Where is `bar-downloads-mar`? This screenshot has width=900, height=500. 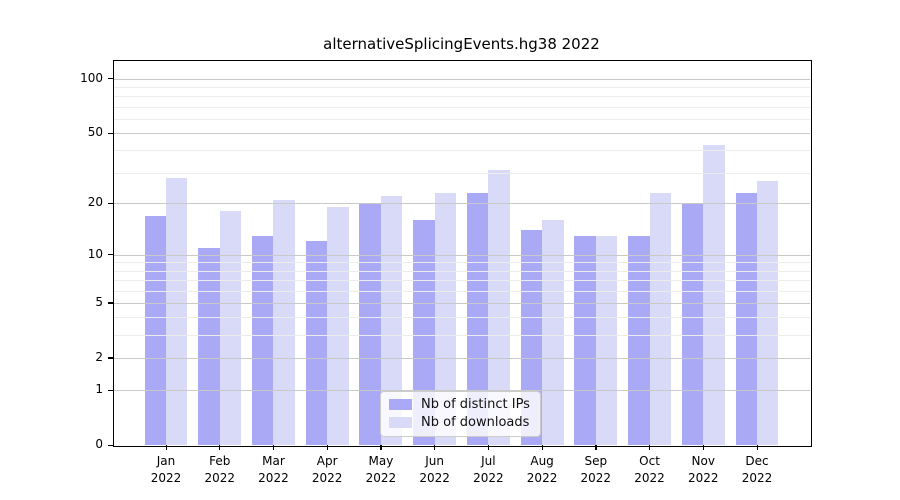 bar-downloads-mar is located at coordinates (284, 322).